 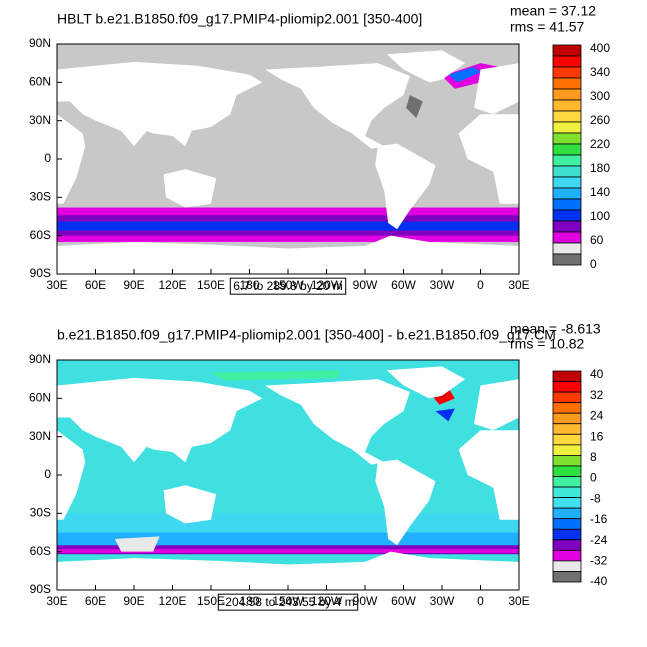 What do you see at coordinates (40, 589) in the screenshot?
I see `lat-label: 90S` at bounding box center [40, 589].